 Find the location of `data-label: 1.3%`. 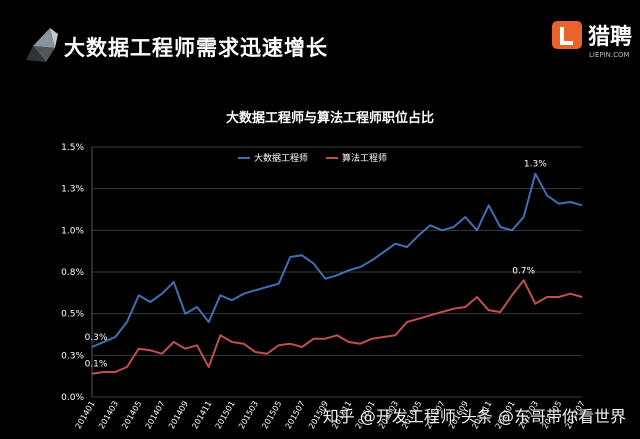

data-label: 1.3% is located at coordinates (535, 165).